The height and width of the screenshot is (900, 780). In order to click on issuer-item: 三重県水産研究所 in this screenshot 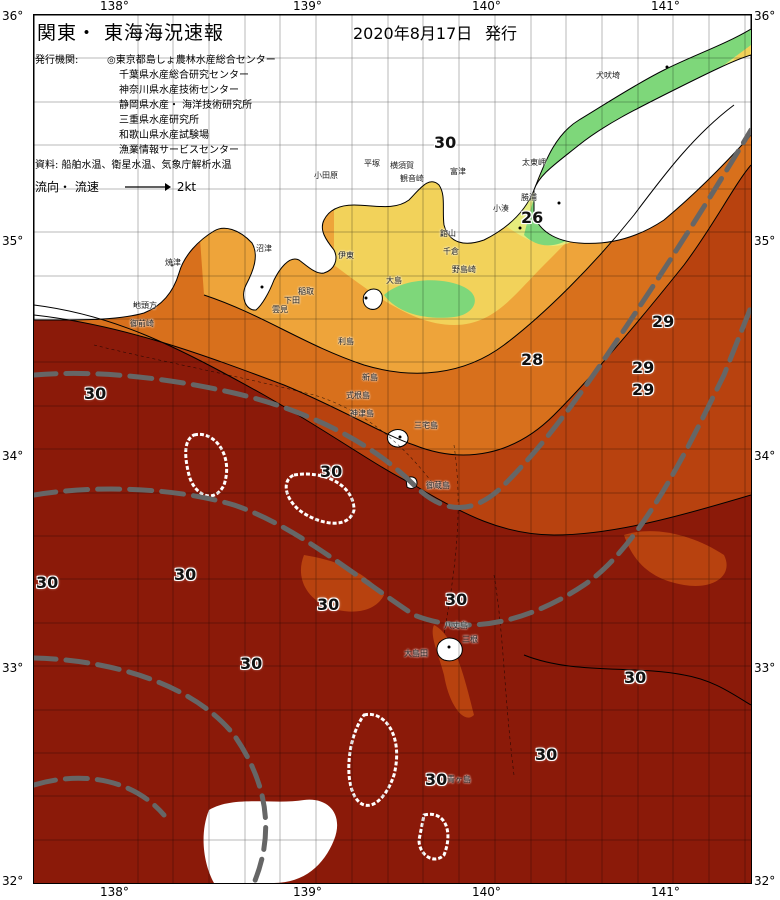, I will do `click(159, 120)`.